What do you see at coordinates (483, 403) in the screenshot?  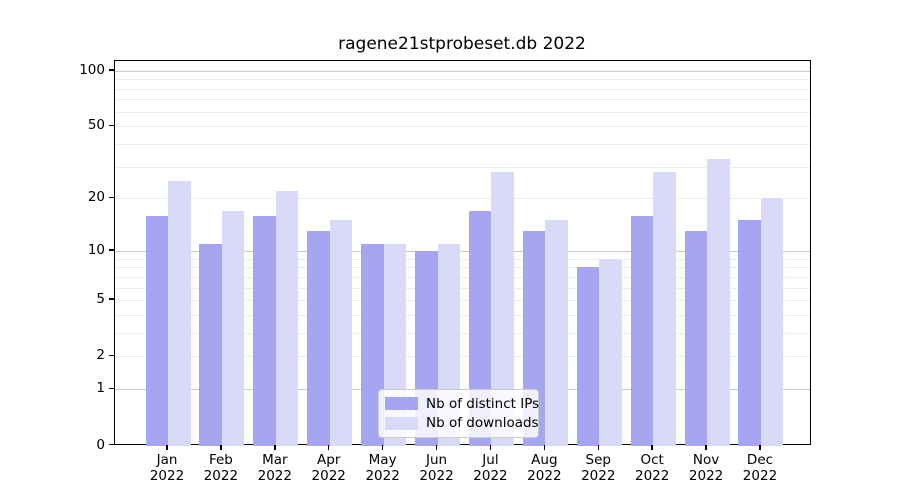 I see `legend-label-distinct-ips: Nb of distinct IPs` at bounding box center [483, 403].